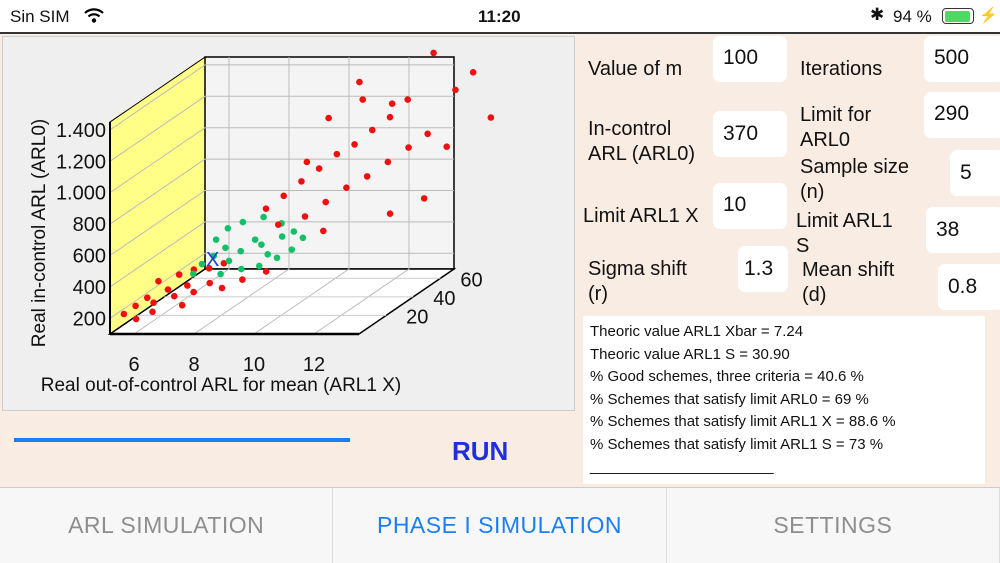 Image resolution: width=1000 pixels, height=563 pixels. I want to click on result-line: % Good schemes, three criteria = 40.6 %, so click(727, 376).